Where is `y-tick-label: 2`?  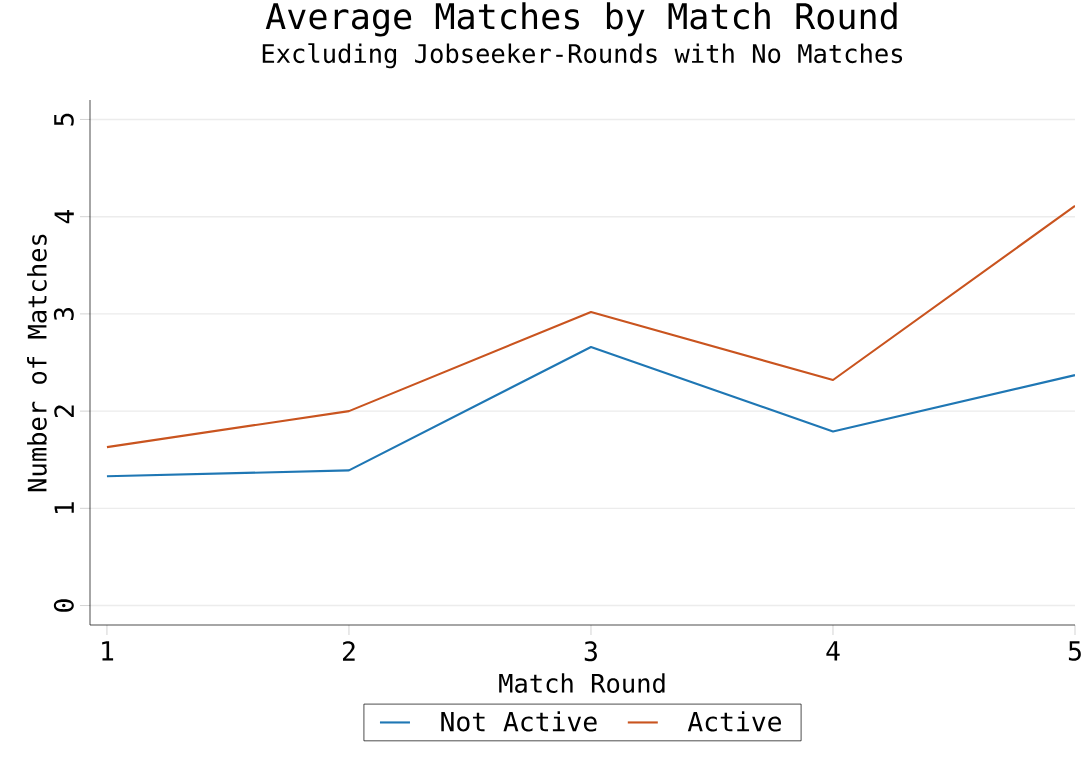
y-tick-label: 2 is located at coordinates (64, 411).